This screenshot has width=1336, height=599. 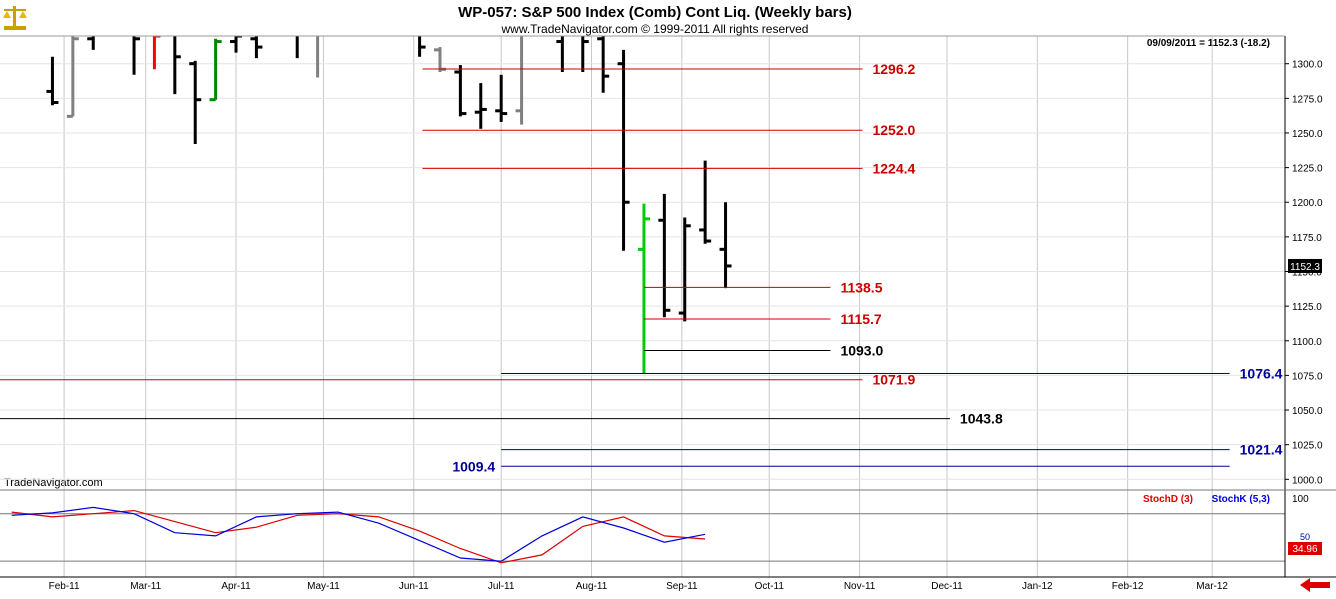 I want to click on x-tick-label: Aug-11, so click(x=592, y=586).